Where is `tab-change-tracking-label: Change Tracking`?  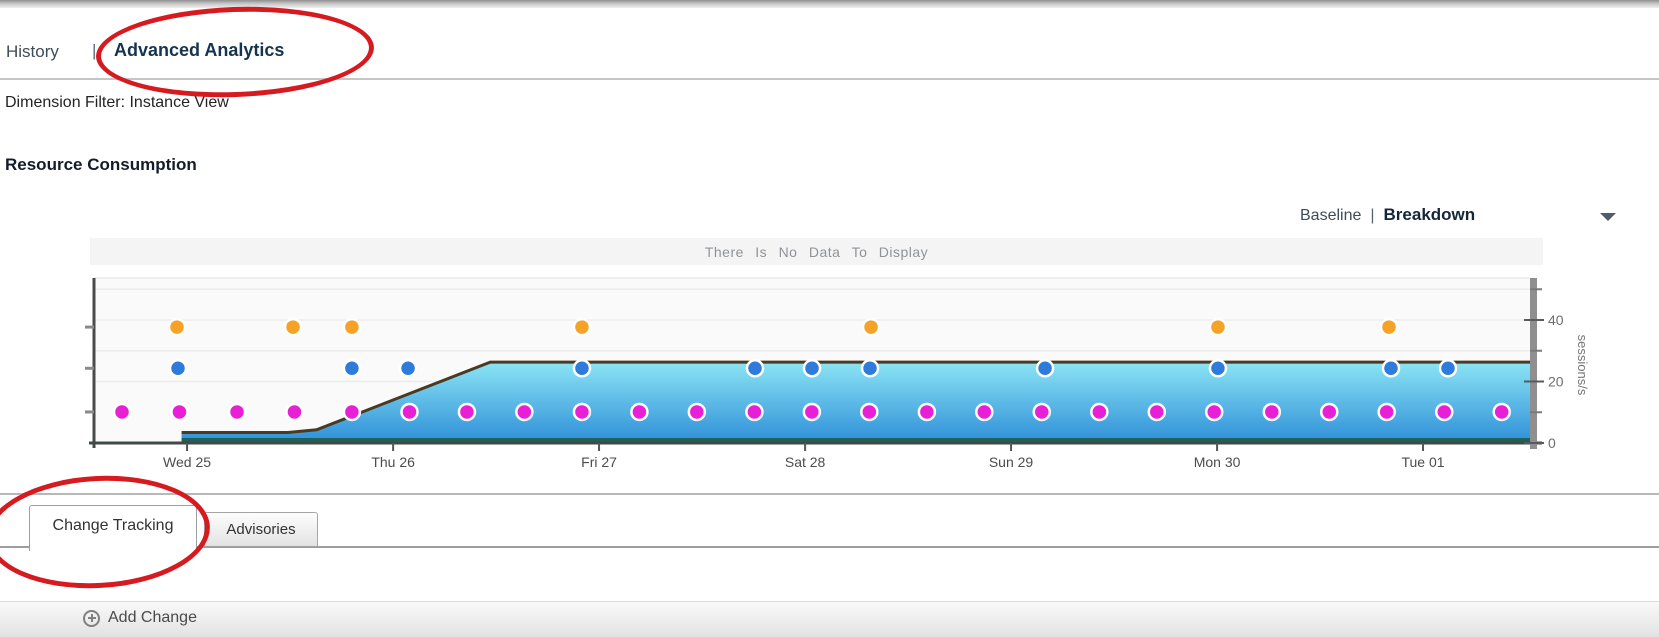 tab-change-tracking-label: Change Tracking is located at coordinates (113, 525).